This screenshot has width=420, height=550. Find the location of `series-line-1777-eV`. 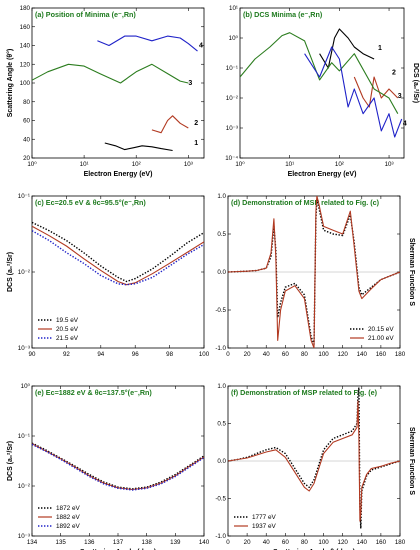

series-line-1777-eV is located at coordinates (314, 458).